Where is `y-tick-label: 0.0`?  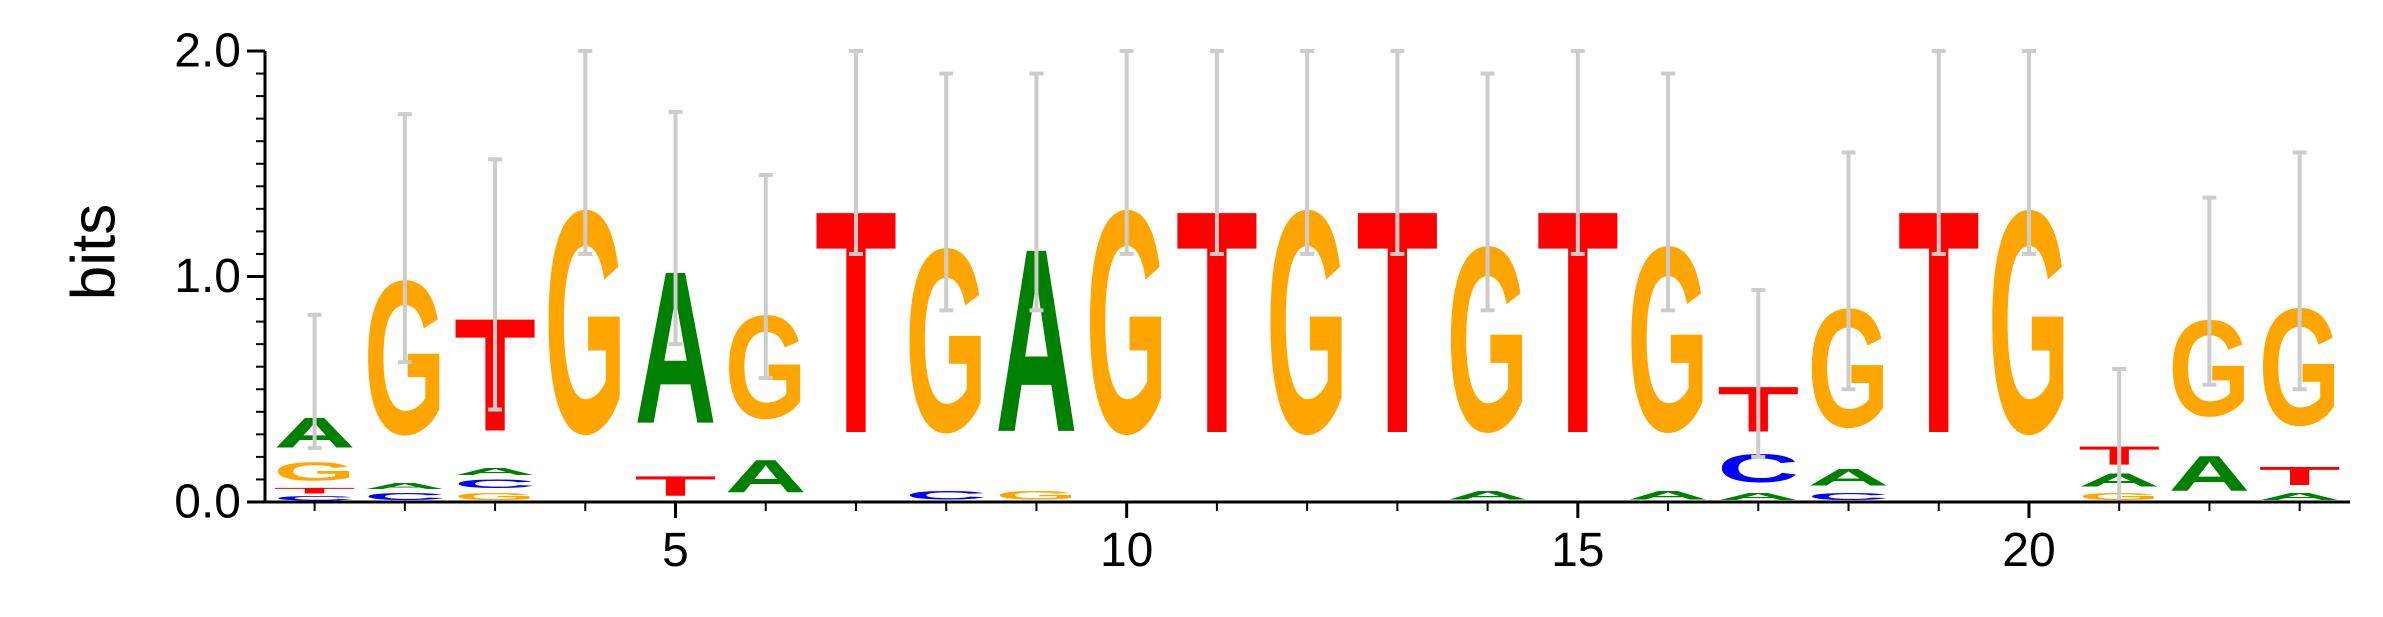 y-tick-label: 0.0 is located at coordinates (207, 502).